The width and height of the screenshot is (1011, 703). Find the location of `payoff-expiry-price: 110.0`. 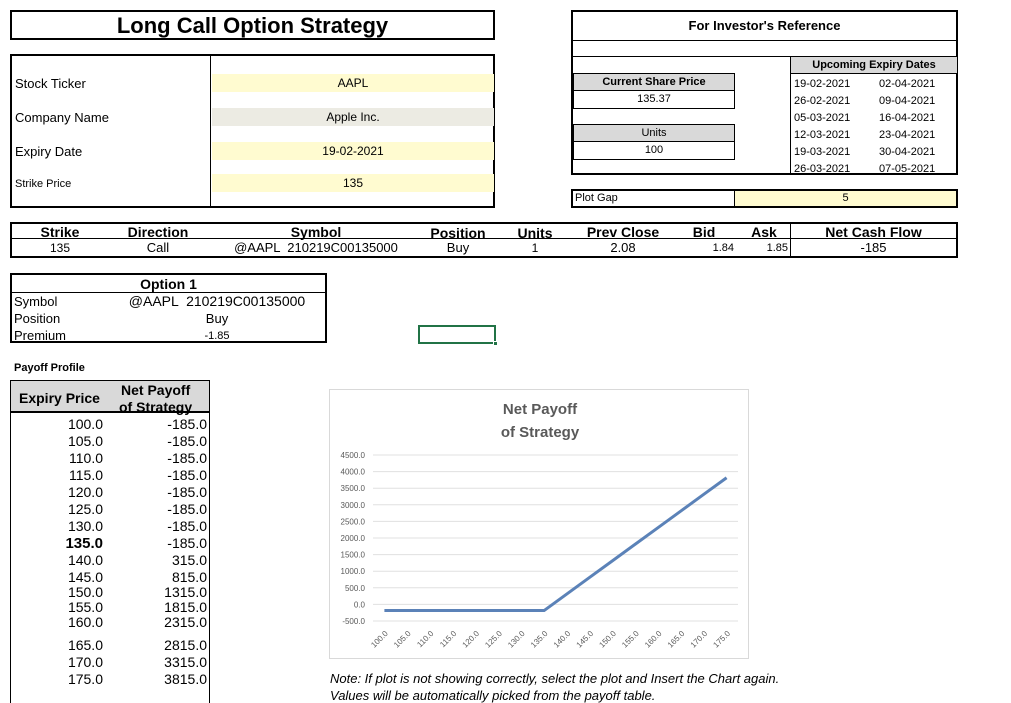

payoff-expiry-price: 110.0 is located at coordinates (86, 458).